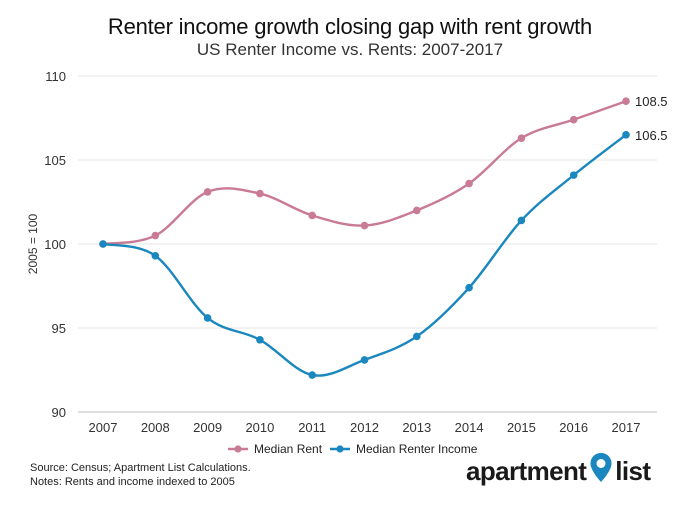 This screenshot has height=514, width=700. Describe the element at coordinates (59, 328) in the screenshot. I see `y-tick-label: 95` at that location.